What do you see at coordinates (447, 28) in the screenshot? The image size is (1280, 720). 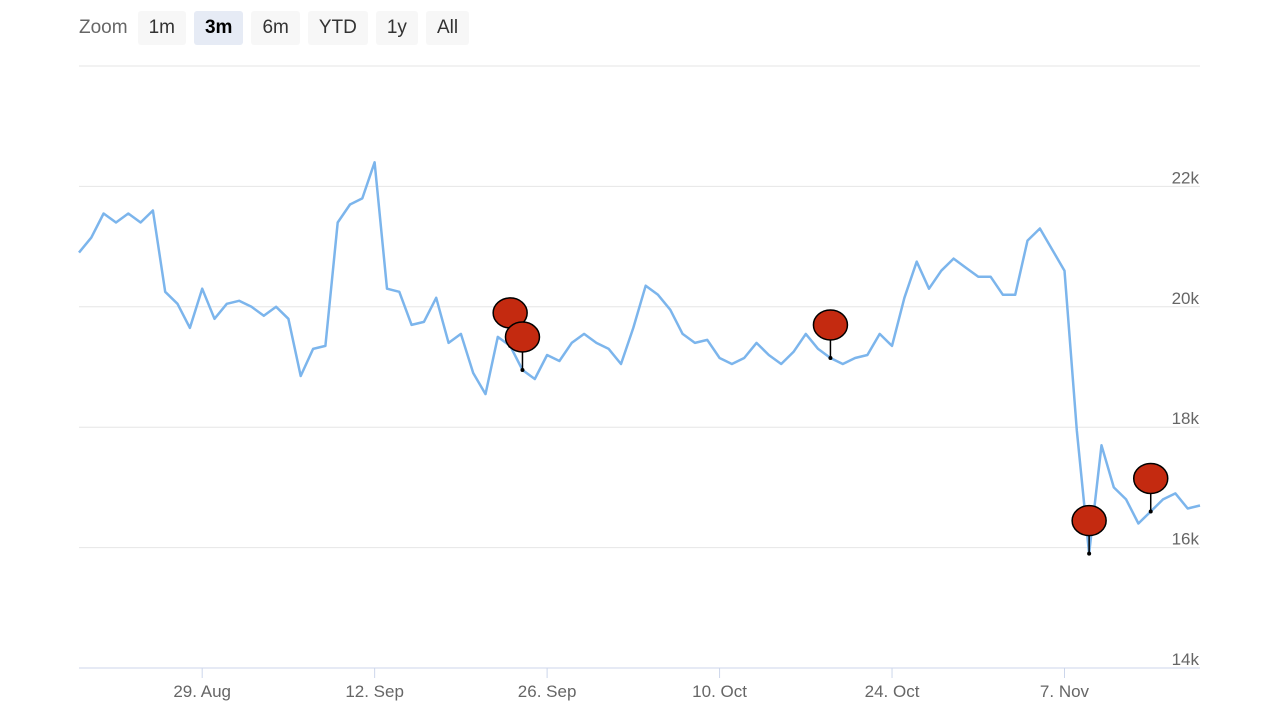 I see `zoom-all-button: All` at bounding box center [447, 28].